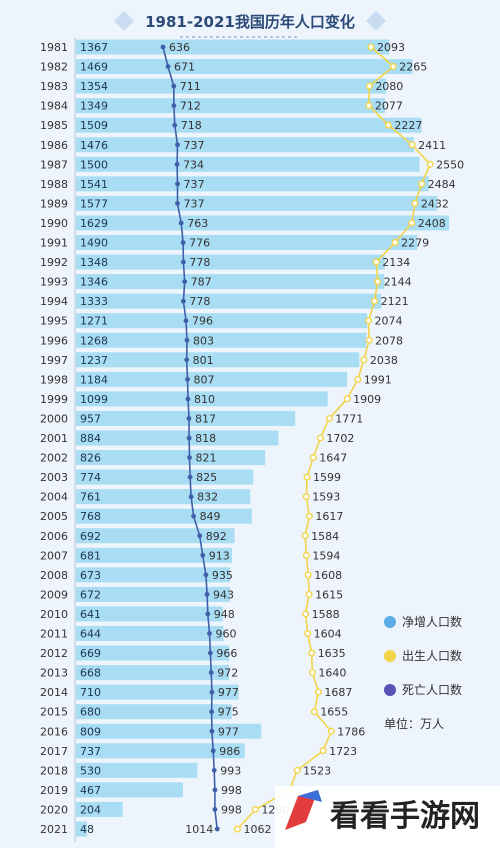 The width and height of the screenshot is (500, 848). Describe the element at coordinates (54, 673) in the screenshot. I see `year-label-2013: 2013` at that location.